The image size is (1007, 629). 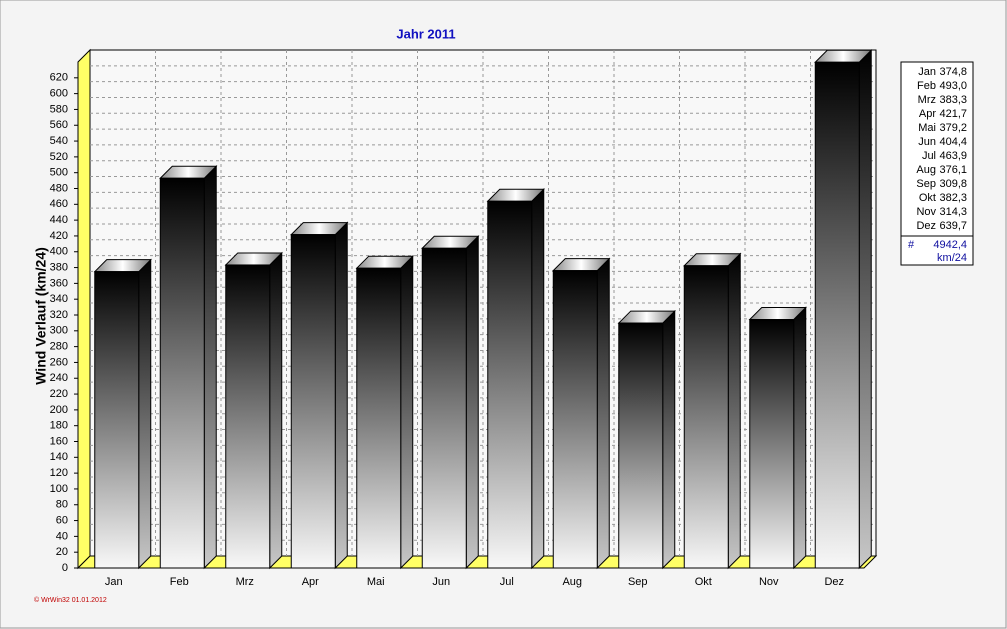 What do you see at coordinates (59, 473) in the screenshot?
I see `y-tick-label: 120` at bounding box center [59, 473].